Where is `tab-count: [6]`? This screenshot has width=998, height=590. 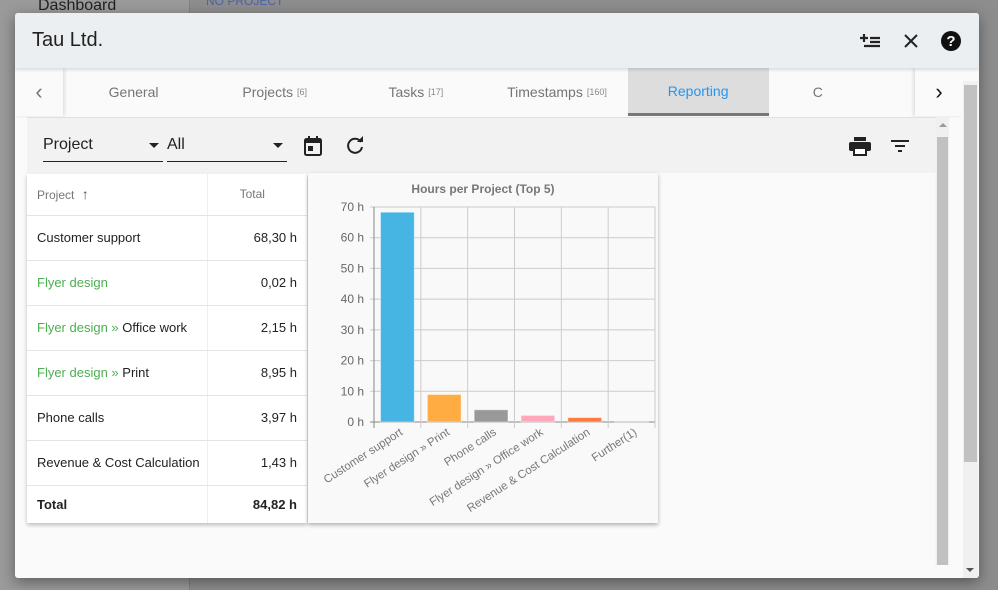 tab-count: [6] is located at coordinates (301, 92).